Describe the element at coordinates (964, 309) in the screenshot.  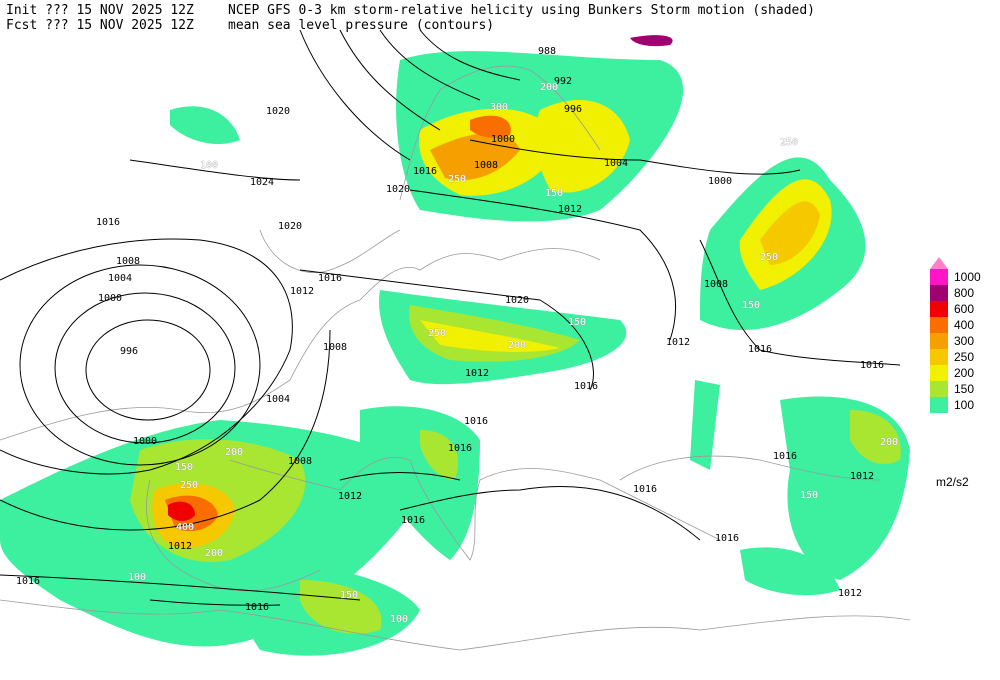
I see `legend-label: 600` at that location.